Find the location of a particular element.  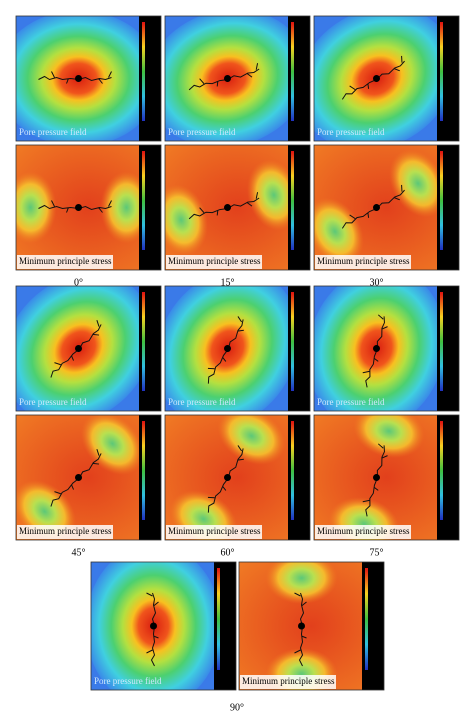

angle-label: 75° is located at coordinates (377, 552).